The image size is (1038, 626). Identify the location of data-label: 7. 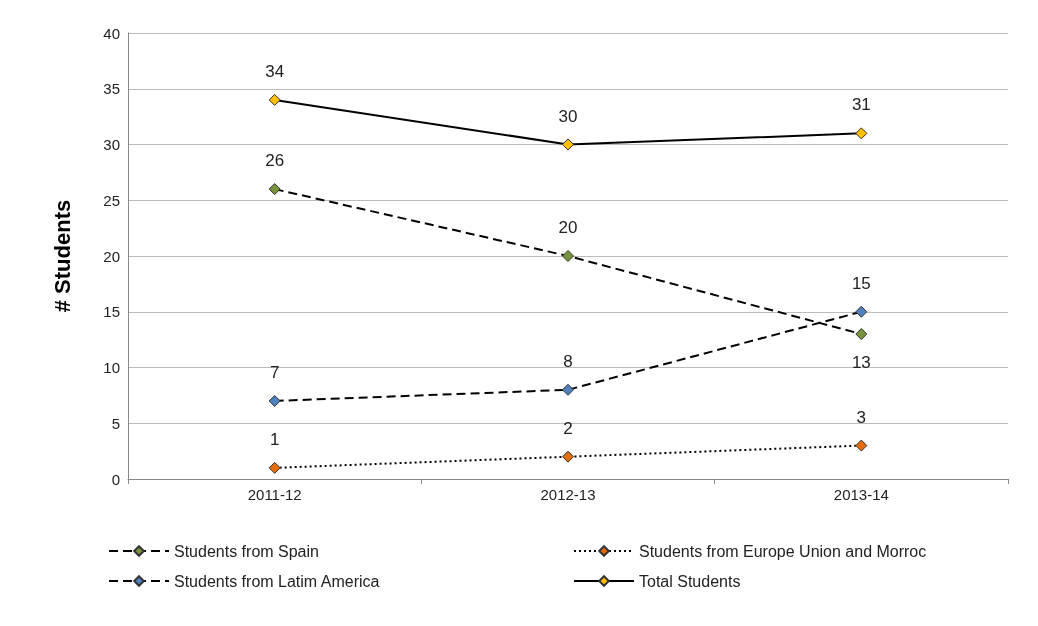
(274, 372).